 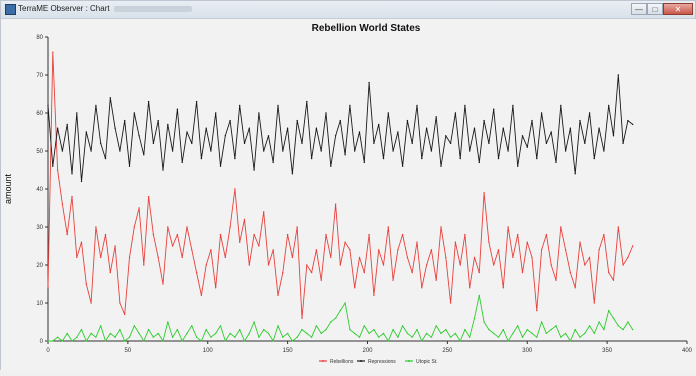 I want to click on y-tick-label: 20, so click(x=39, y=266).